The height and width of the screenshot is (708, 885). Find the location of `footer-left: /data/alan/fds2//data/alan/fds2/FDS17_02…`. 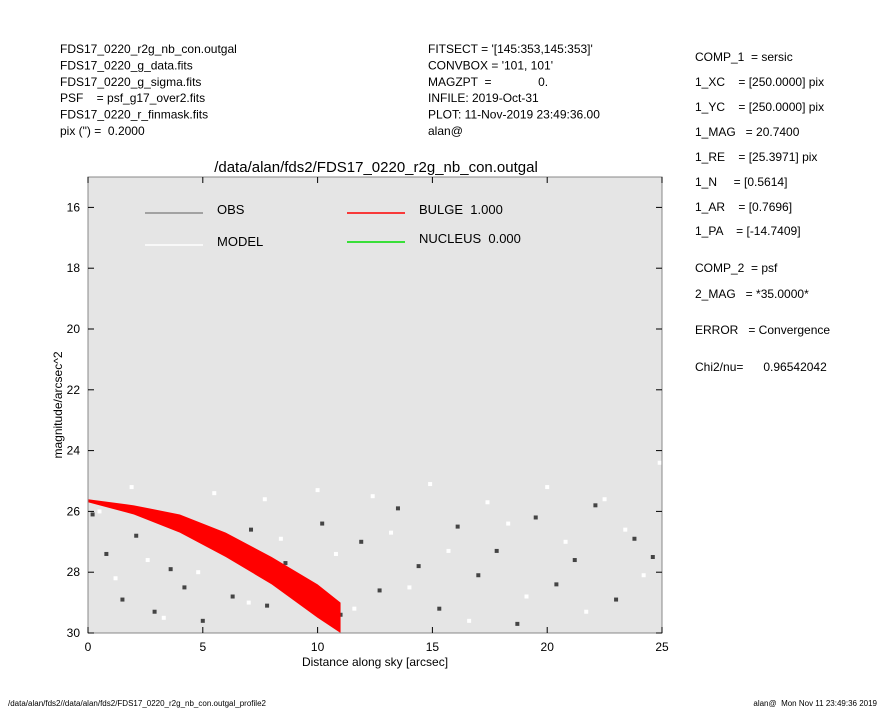

footer-left: /data/alan/fds2//data/alan/fds2/FDS17_02… is located at coordinates (137, 703).